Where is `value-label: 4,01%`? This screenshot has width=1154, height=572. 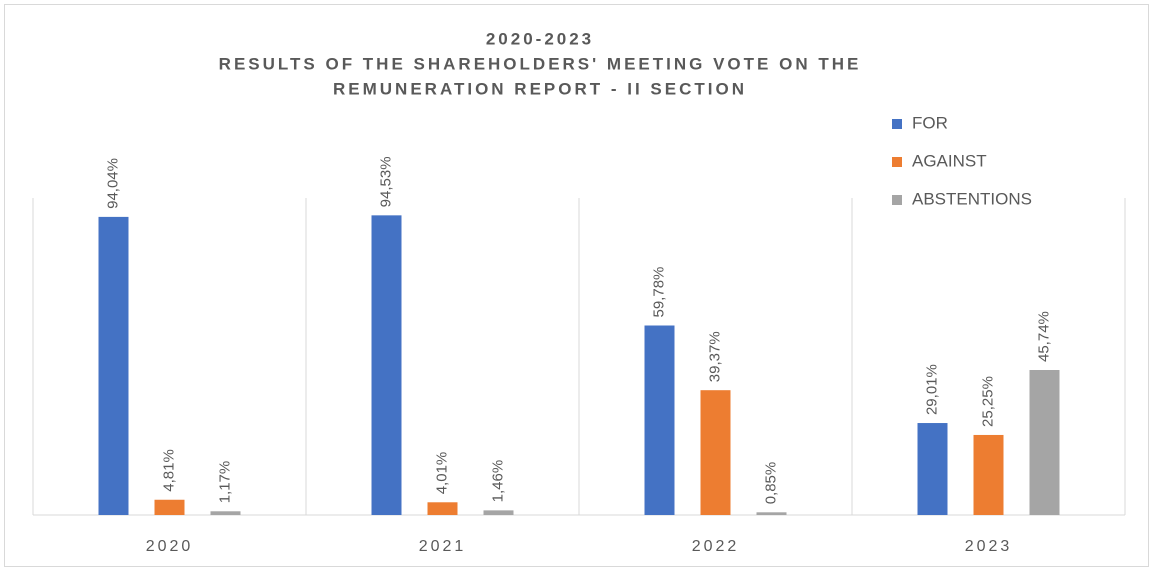
value-label: 4,01% is located at coordinates (441, 473).